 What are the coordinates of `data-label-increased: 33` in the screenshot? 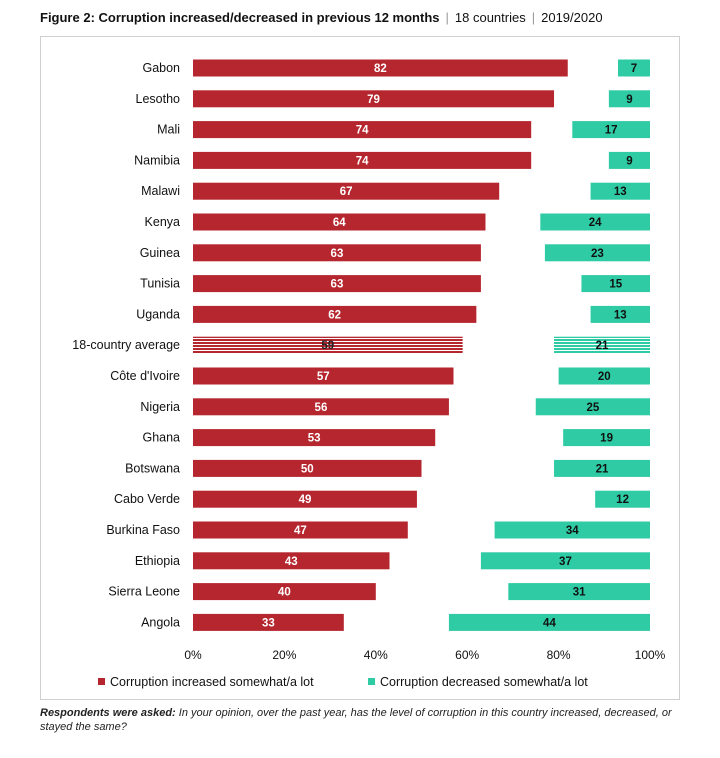 It's located at (268, 623).